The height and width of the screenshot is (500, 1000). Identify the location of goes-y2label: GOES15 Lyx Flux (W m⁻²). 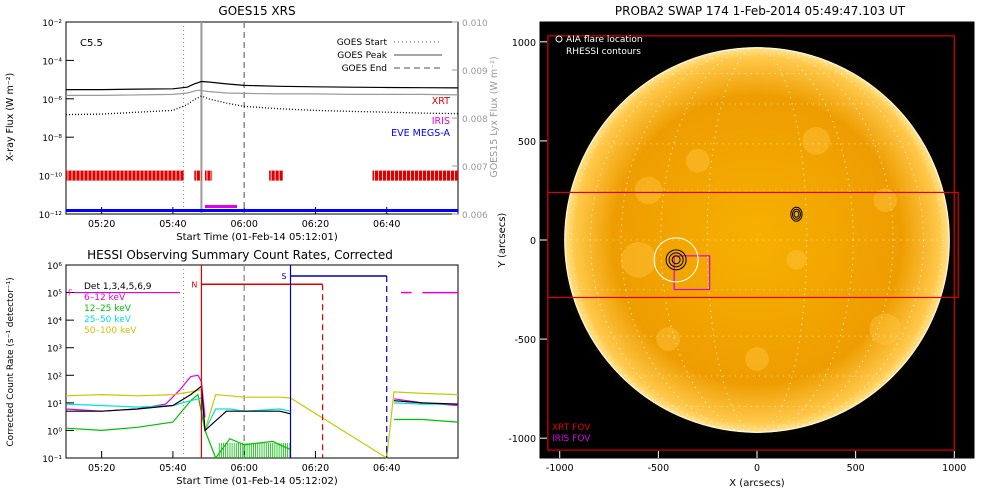
(494, 116).